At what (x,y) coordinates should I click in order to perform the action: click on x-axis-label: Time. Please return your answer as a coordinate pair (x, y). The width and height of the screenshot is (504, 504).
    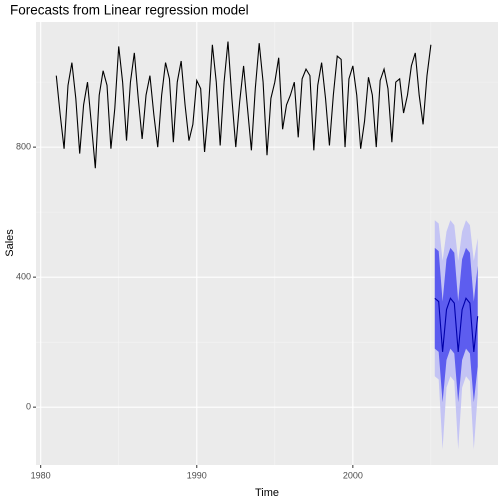
    Looking at the image, I should click on (267, 493).